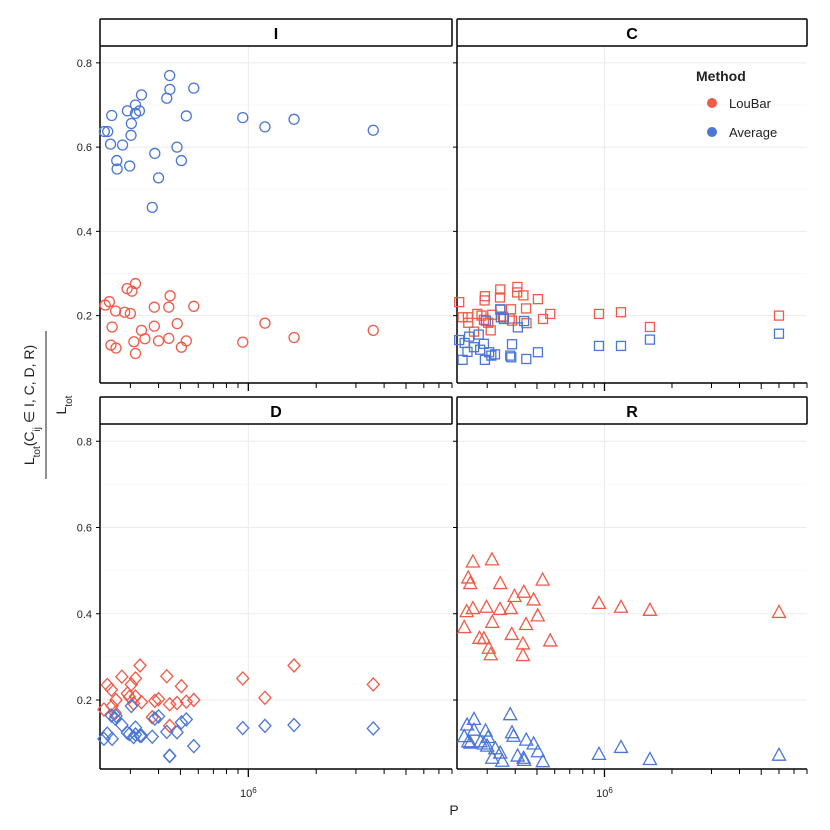 The height and width of the screenshot is (830, 830). I want to click on svg-text: Ltot(Cij ∈ I, C, D, R), so click(32, 405).